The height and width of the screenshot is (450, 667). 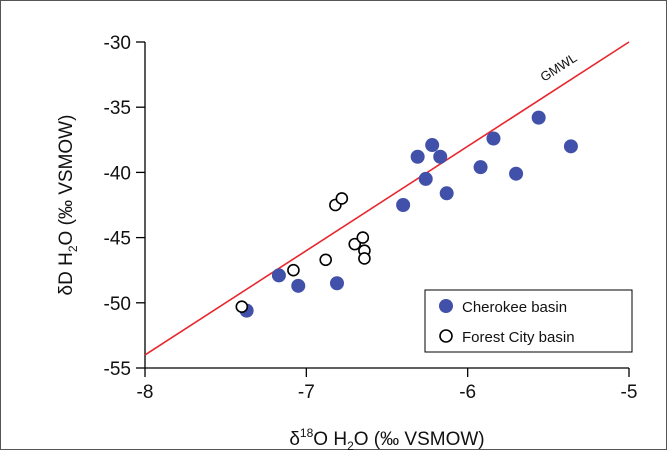 What do you see at coordinates (145, 392) in the screenshot?
I see `x-tick-label: -8` at bounding box center [145, 392].